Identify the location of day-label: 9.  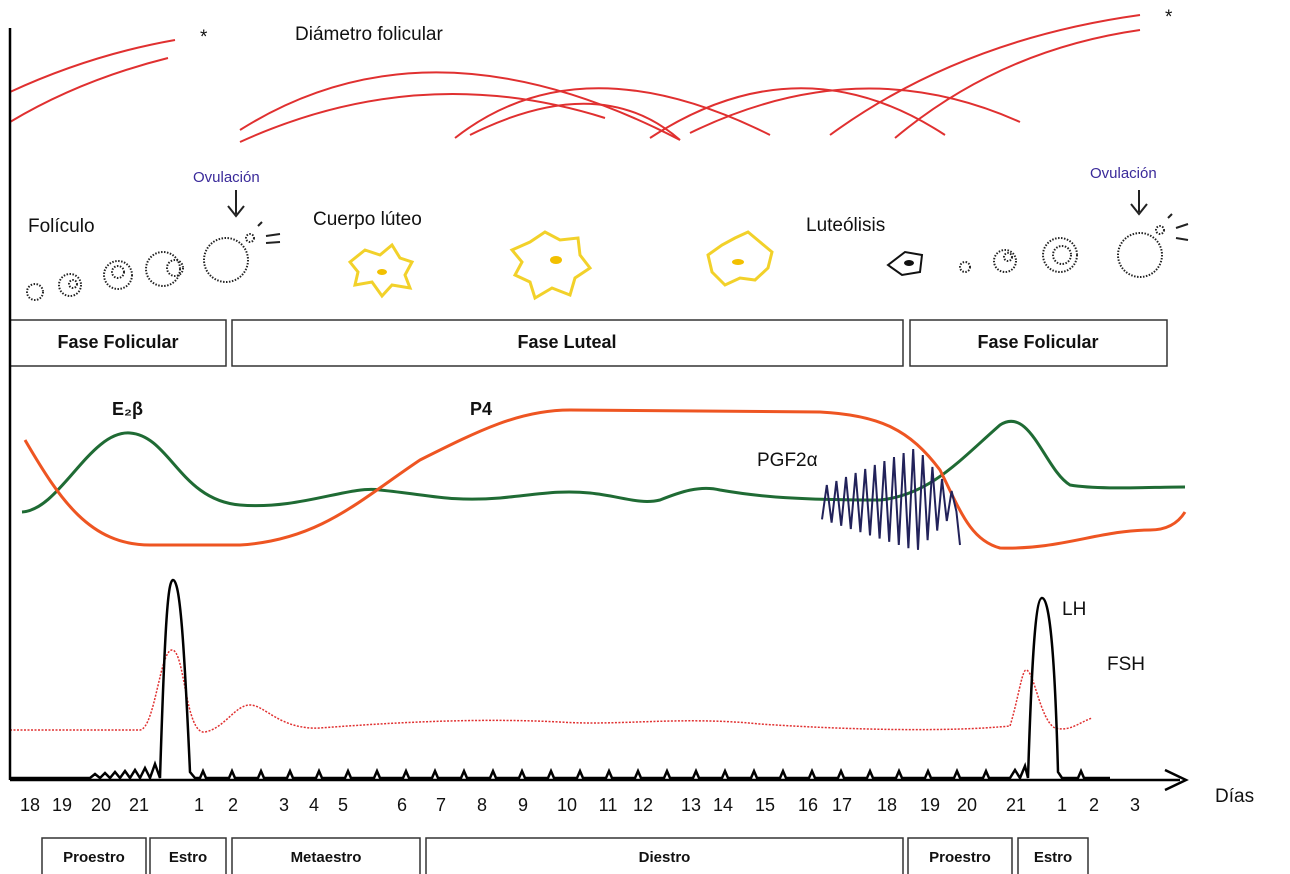
(523, 805).